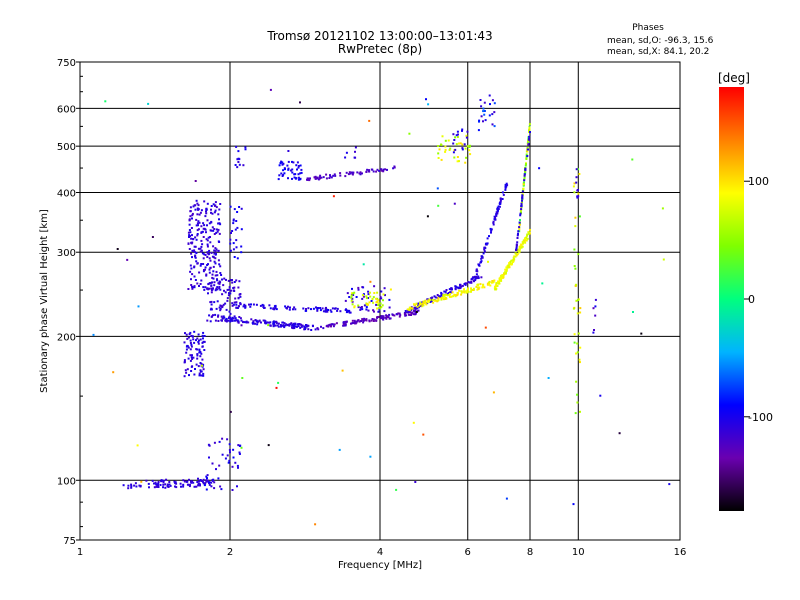  What do you see at coordinates (44, 301) in the screenshot?
I see `y-axis-label: Stationary phase Virtual Height [km]` at bounding box center [44, 301].